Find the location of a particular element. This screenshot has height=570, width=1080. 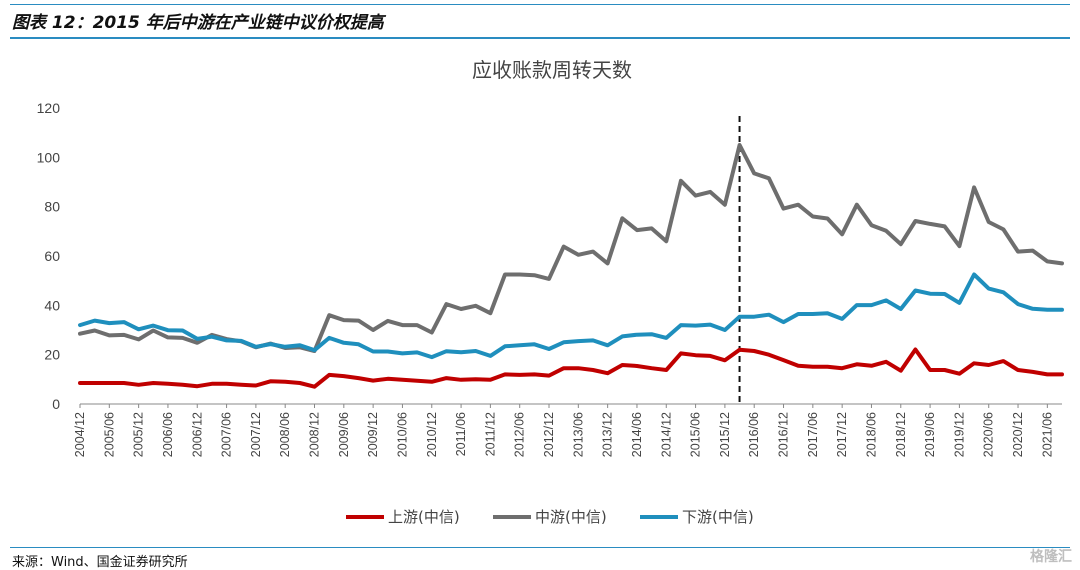

x-tick-label: 2011/12 is located at coordinates (490, 434).